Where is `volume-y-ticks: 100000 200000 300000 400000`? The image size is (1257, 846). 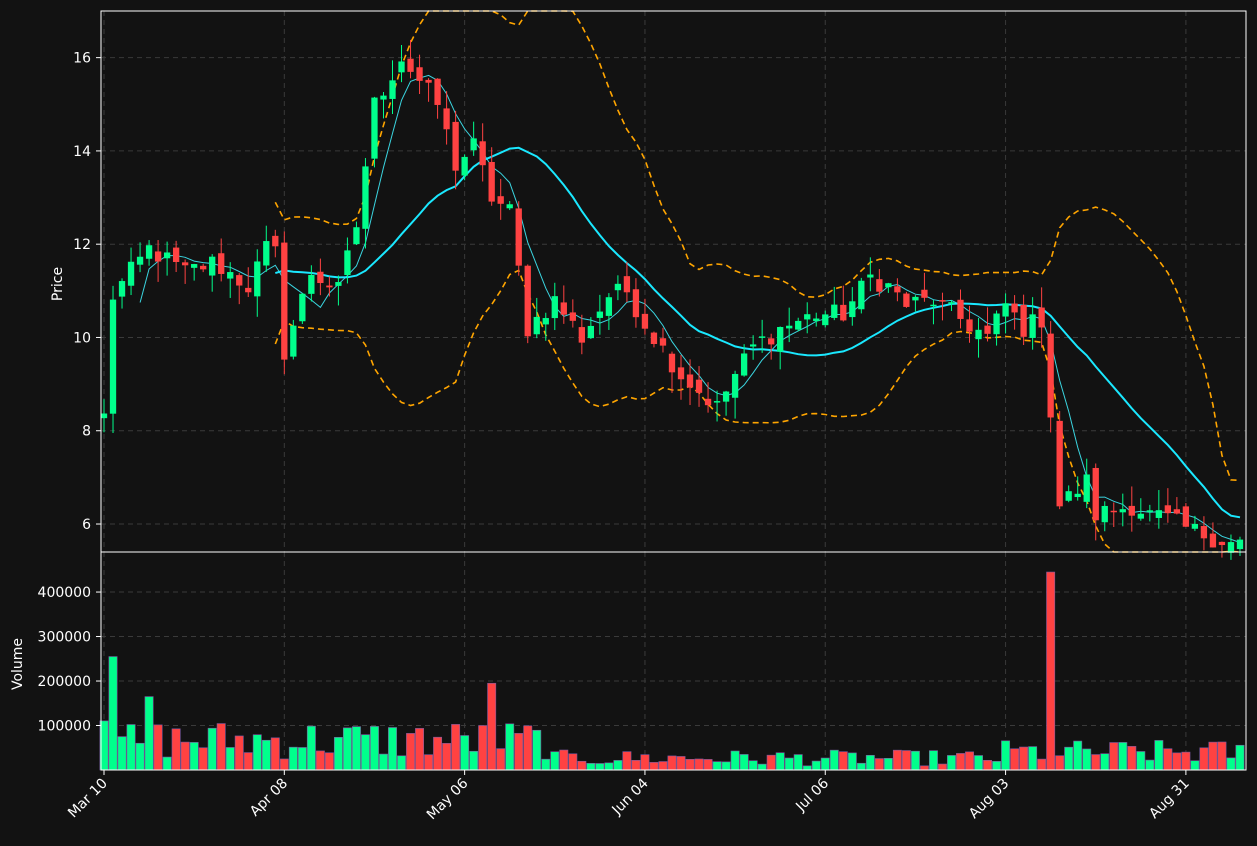
volume-y-ticks: 100000 200000 300000 400000 is located at coordinates (69, 660).